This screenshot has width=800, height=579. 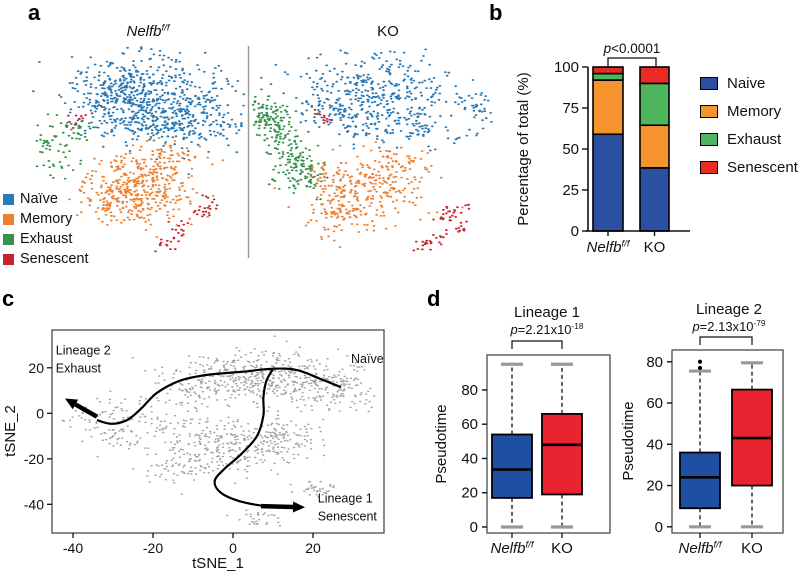 I want to click on svg-text: tSNE_2, so click(x=10, y=431).